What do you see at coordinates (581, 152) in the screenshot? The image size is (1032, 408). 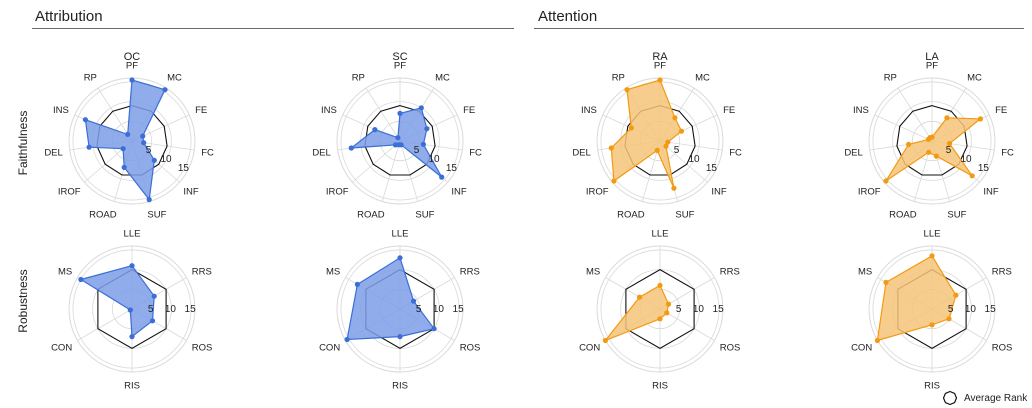 I see `axis-label-del: DEL` at bounding box center [581, 152].